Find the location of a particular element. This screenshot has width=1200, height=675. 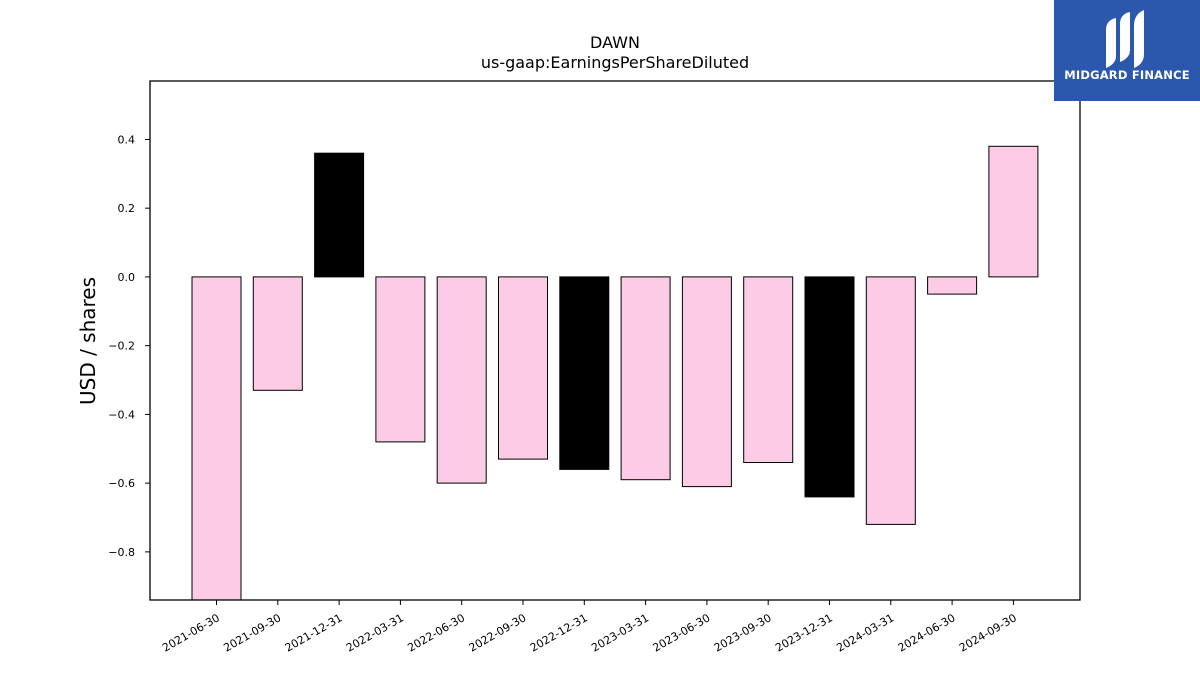

y-tick-label: 0.0 is located at coordinates (127, 277).